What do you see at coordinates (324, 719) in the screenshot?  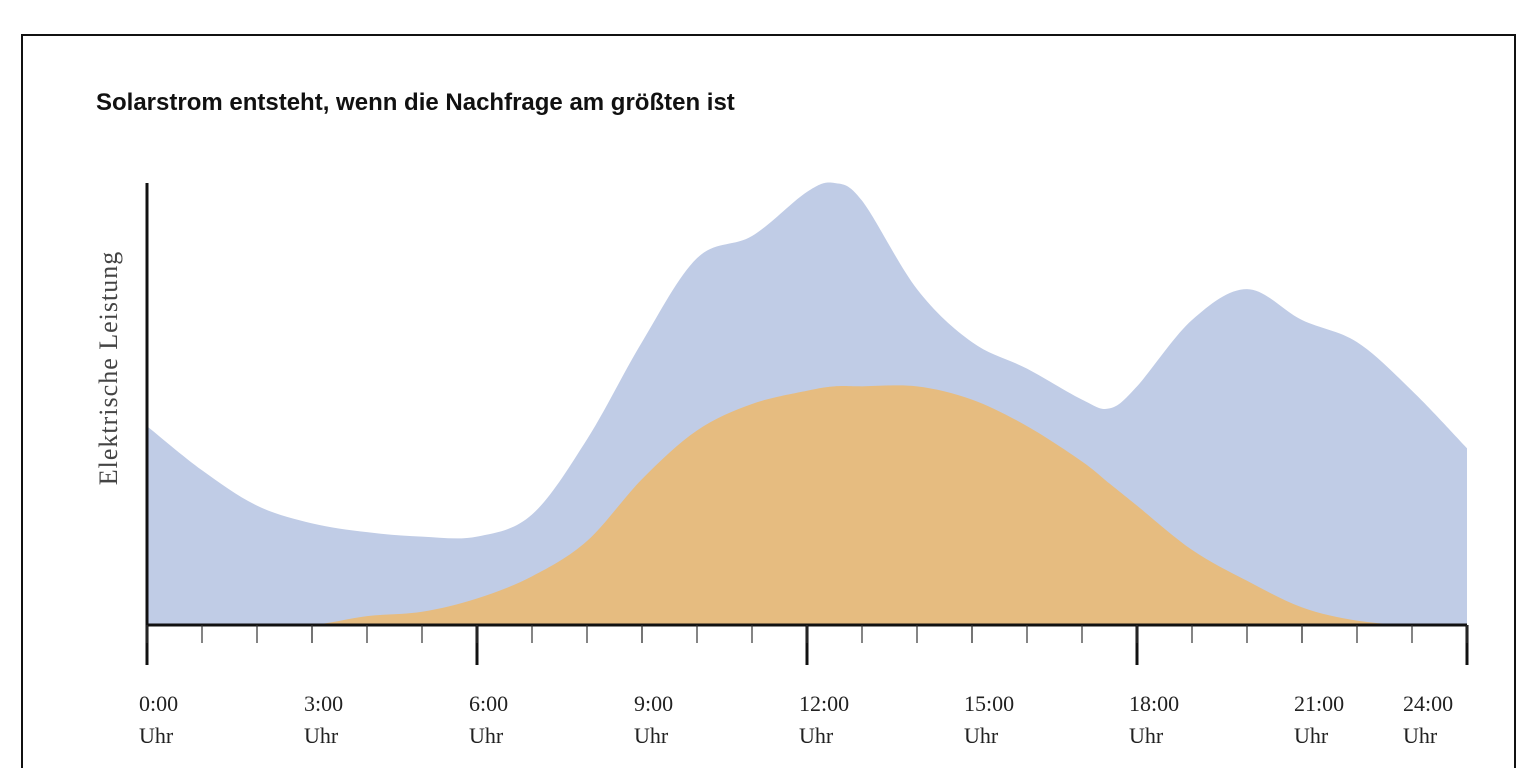 I see `x-tick-label: 3:00 Uhr` at bounding box center [324, 719].